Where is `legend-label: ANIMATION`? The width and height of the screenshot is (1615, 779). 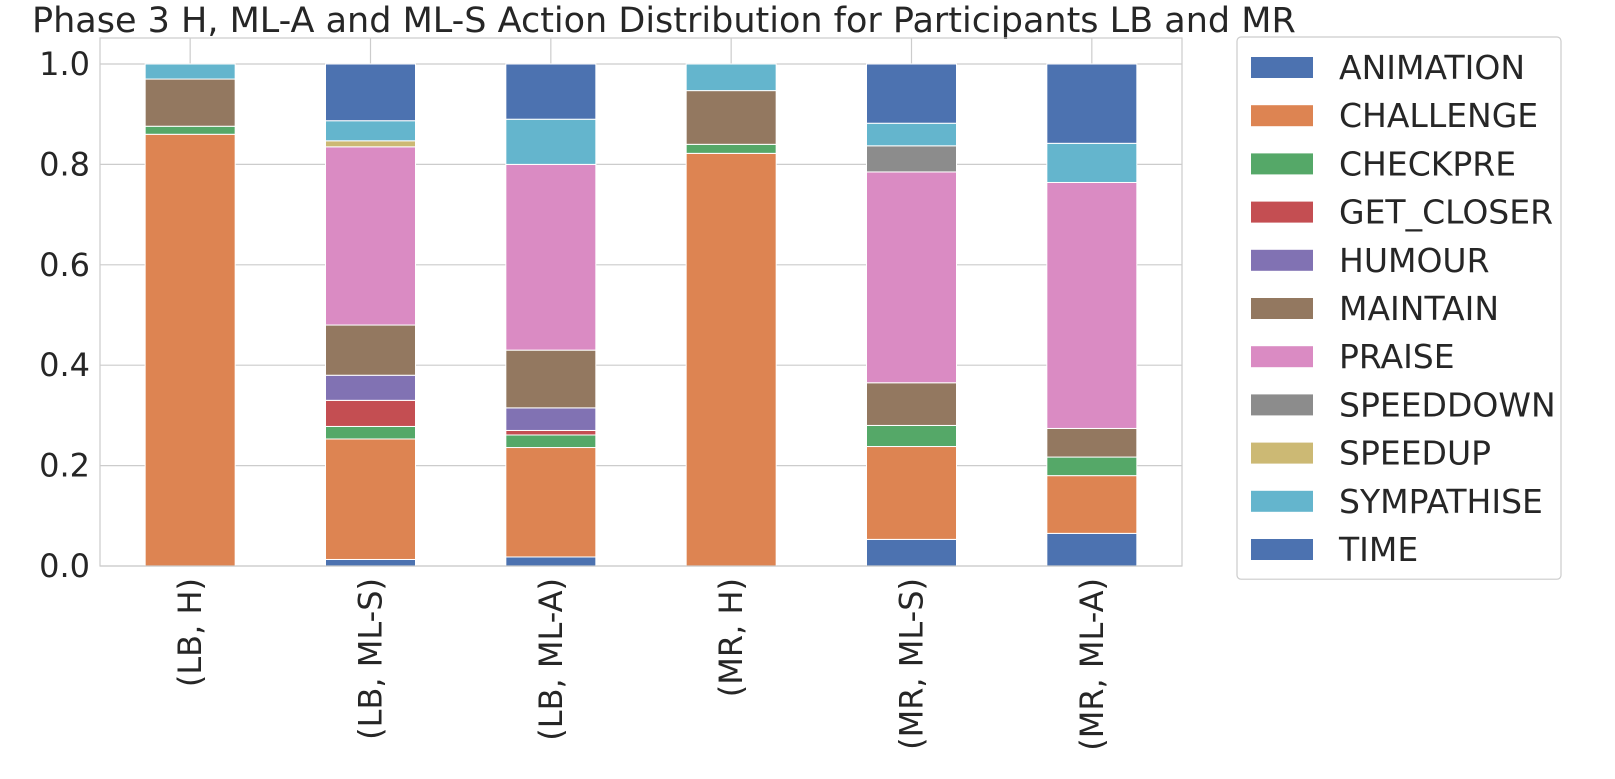 legend-label: ANIMATION is located at coordinates (1432, 67).